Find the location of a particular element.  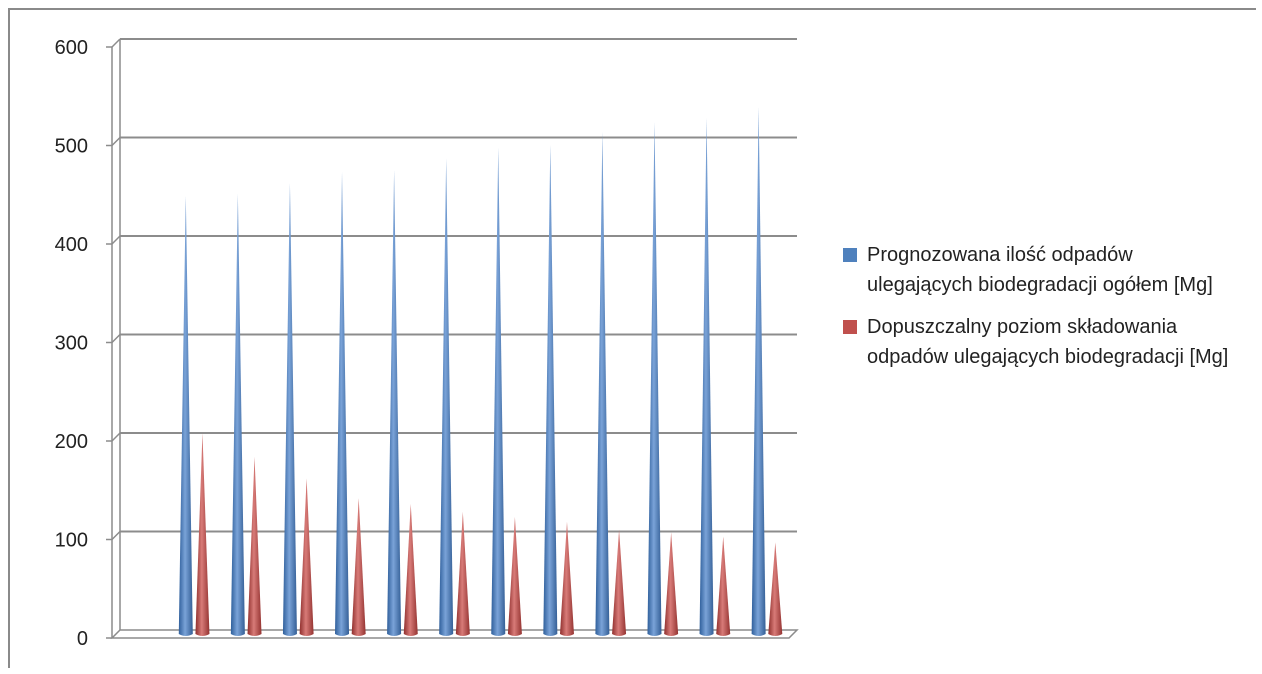

y-tick-labels: 0 100 200 300 400 500 600 is located at coordinates (71, 343).